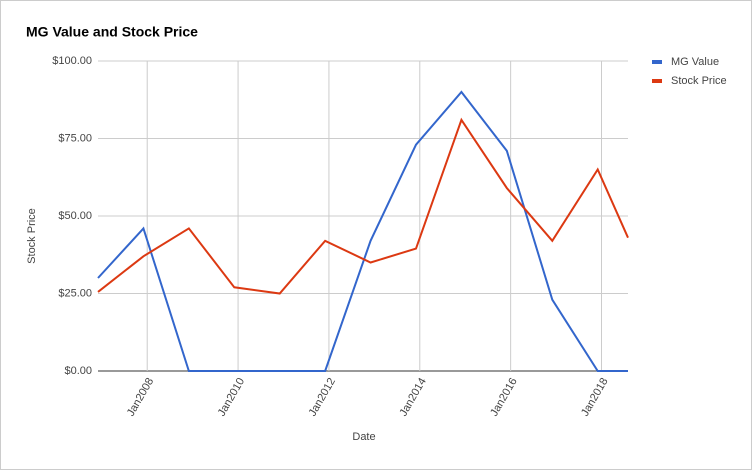  What do you see at coordinates (72, 61) in the screenshot?
I see `y-tick-label: $100.00` at bounding box center [72, 61].